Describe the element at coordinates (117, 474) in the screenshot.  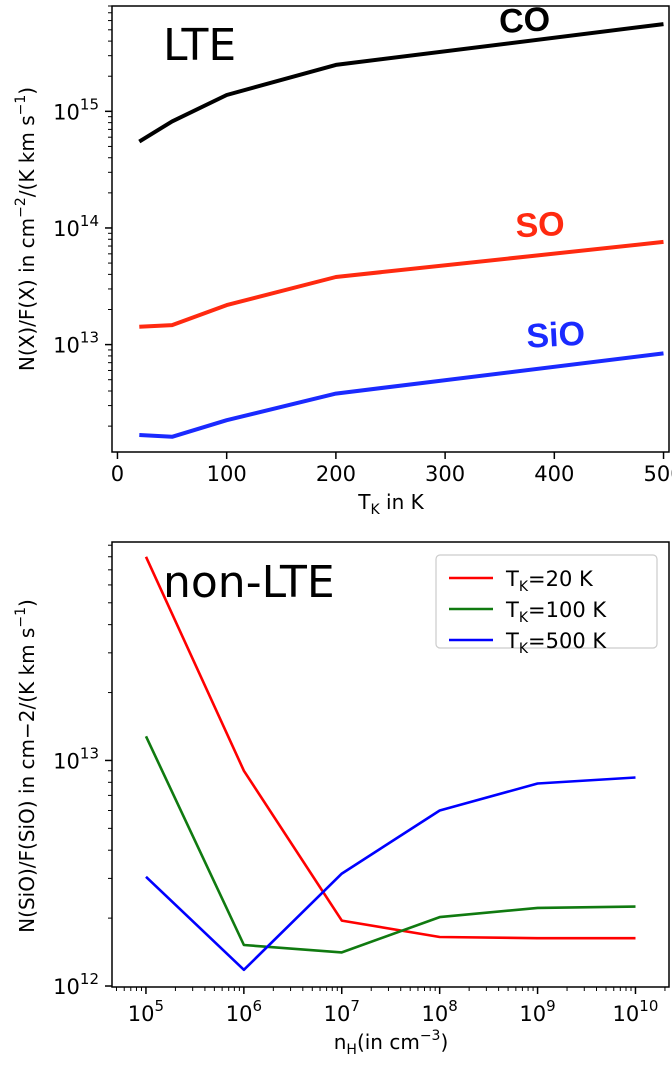
I see `lte-x-tick-label: 0` at that location.